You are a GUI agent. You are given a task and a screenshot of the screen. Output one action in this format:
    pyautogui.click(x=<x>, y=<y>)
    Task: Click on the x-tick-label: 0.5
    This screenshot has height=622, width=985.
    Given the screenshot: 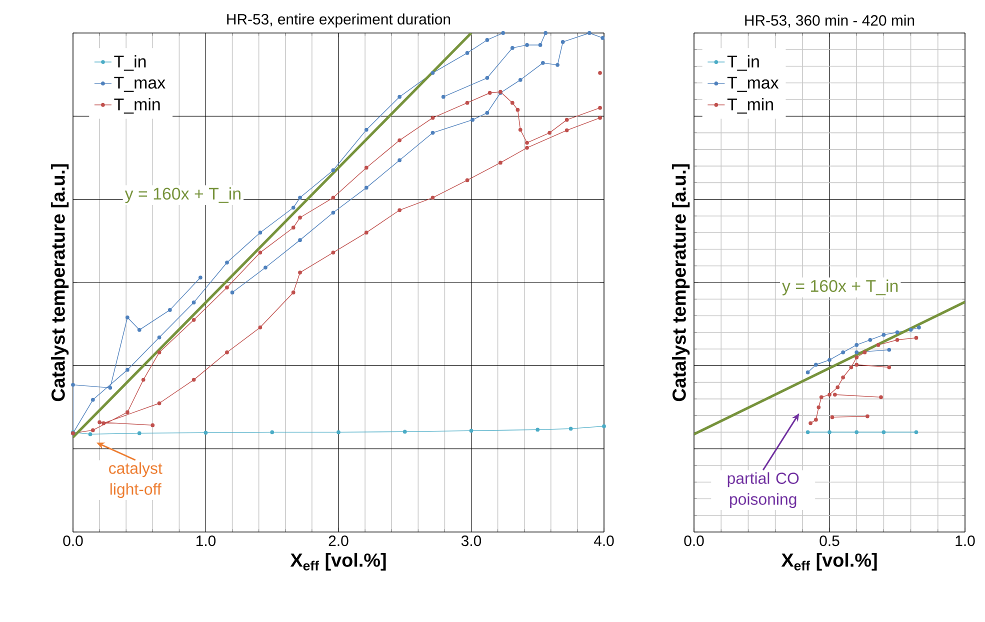 What is the action you would take?
    pyautogui.click(x=830, y=541)
    